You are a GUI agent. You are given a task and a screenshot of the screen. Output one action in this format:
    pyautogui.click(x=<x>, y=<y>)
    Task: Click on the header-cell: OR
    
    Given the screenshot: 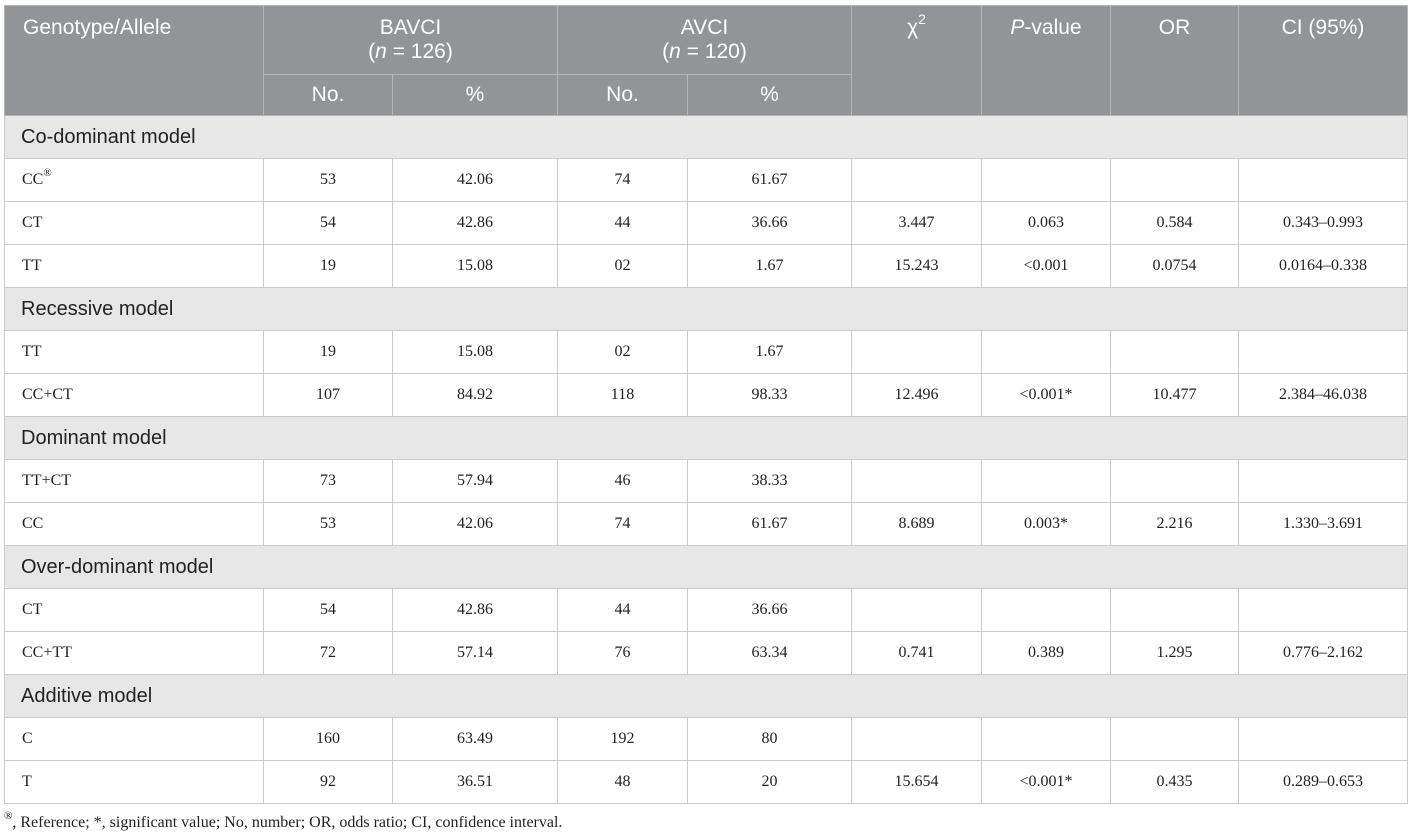 What is the action you would take?
    pyautogui.click(x=1174, y=60)
    